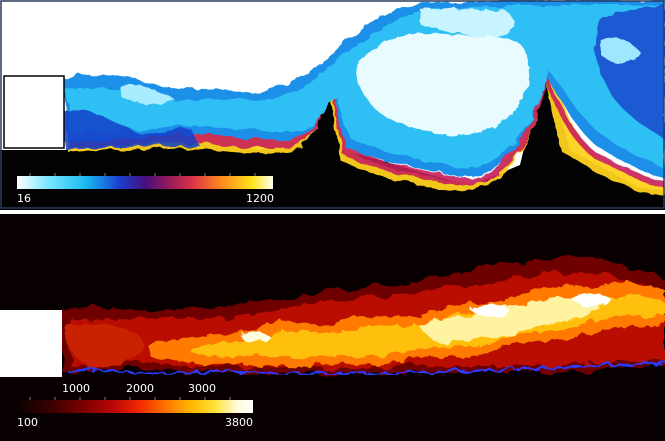  I want to click on inlet-step-bottom, so click(31, 343).